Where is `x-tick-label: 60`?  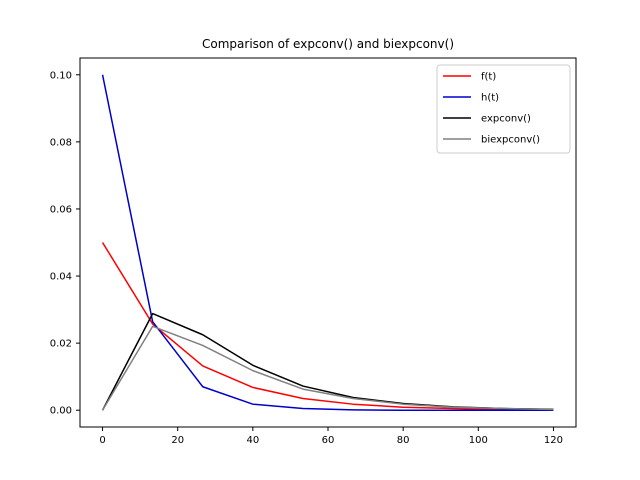 x-tick-label: 60 is located at coordinates (328, 440).